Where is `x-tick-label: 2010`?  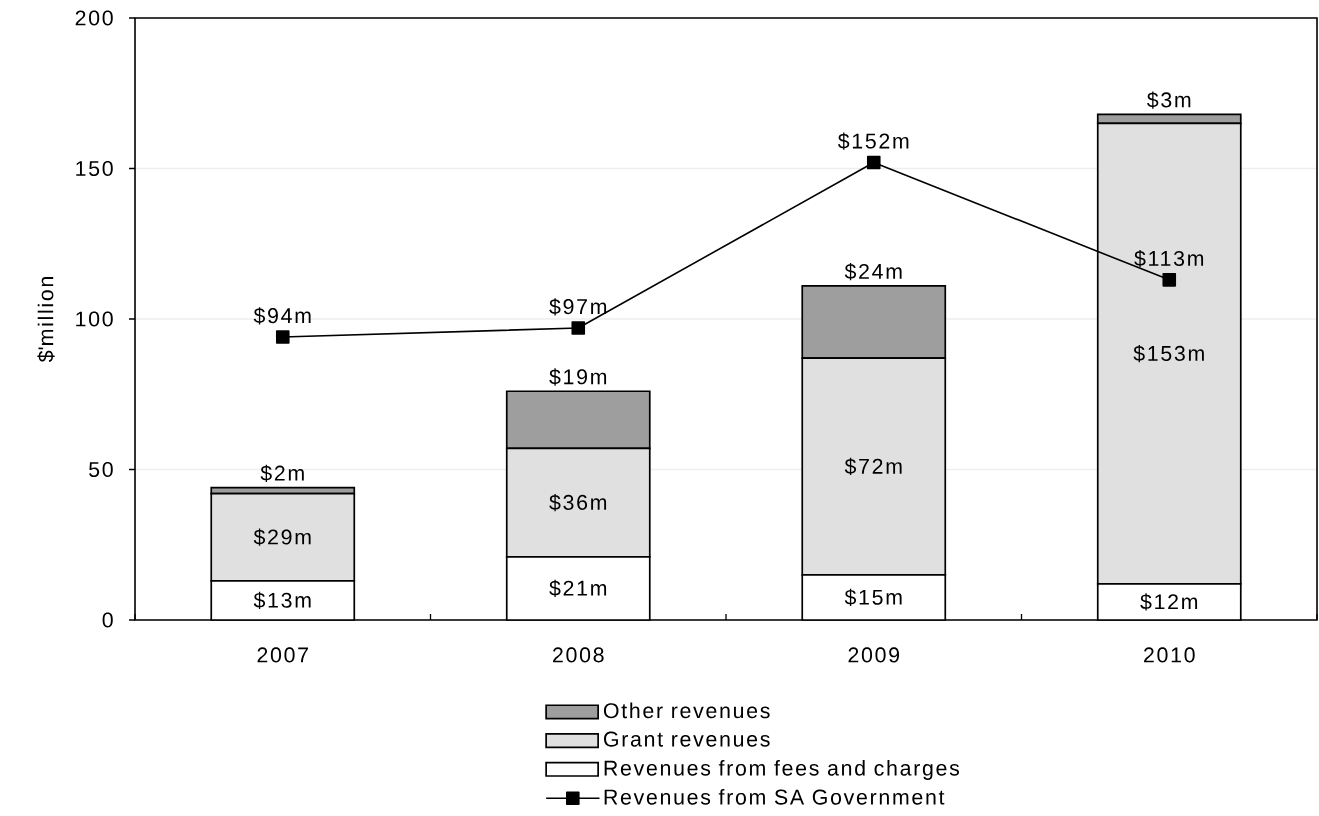
x-tick-label: 2010 is located at coordinates (1169, 655).